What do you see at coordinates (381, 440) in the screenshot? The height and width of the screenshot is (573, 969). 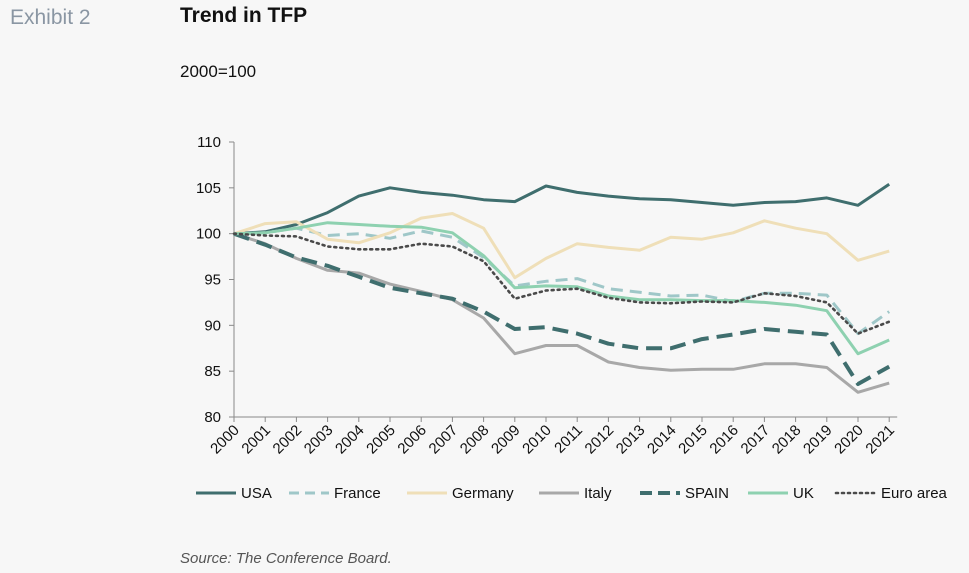 I see `x-tick-label: 2005` at bounding box center [381, 440].